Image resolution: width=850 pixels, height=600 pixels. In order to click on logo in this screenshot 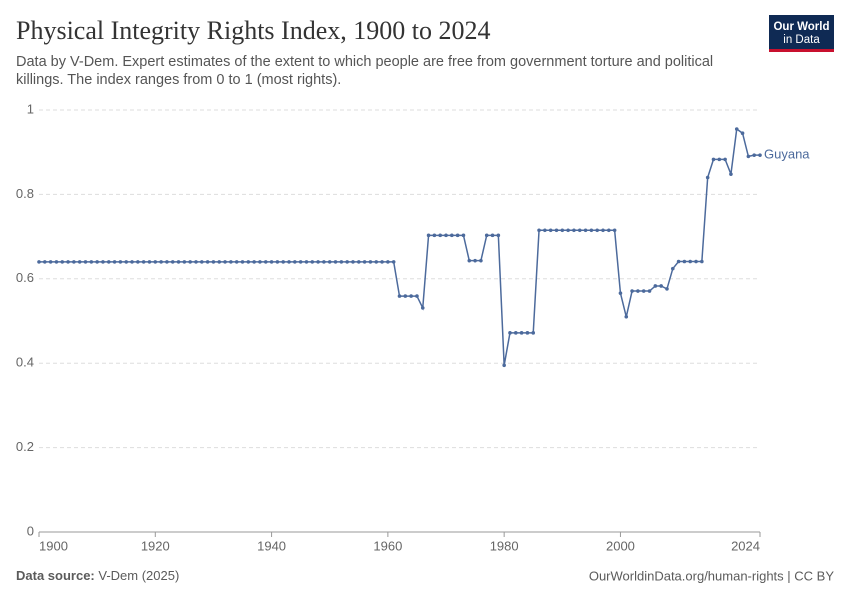, I will do `click(801, 33)`.